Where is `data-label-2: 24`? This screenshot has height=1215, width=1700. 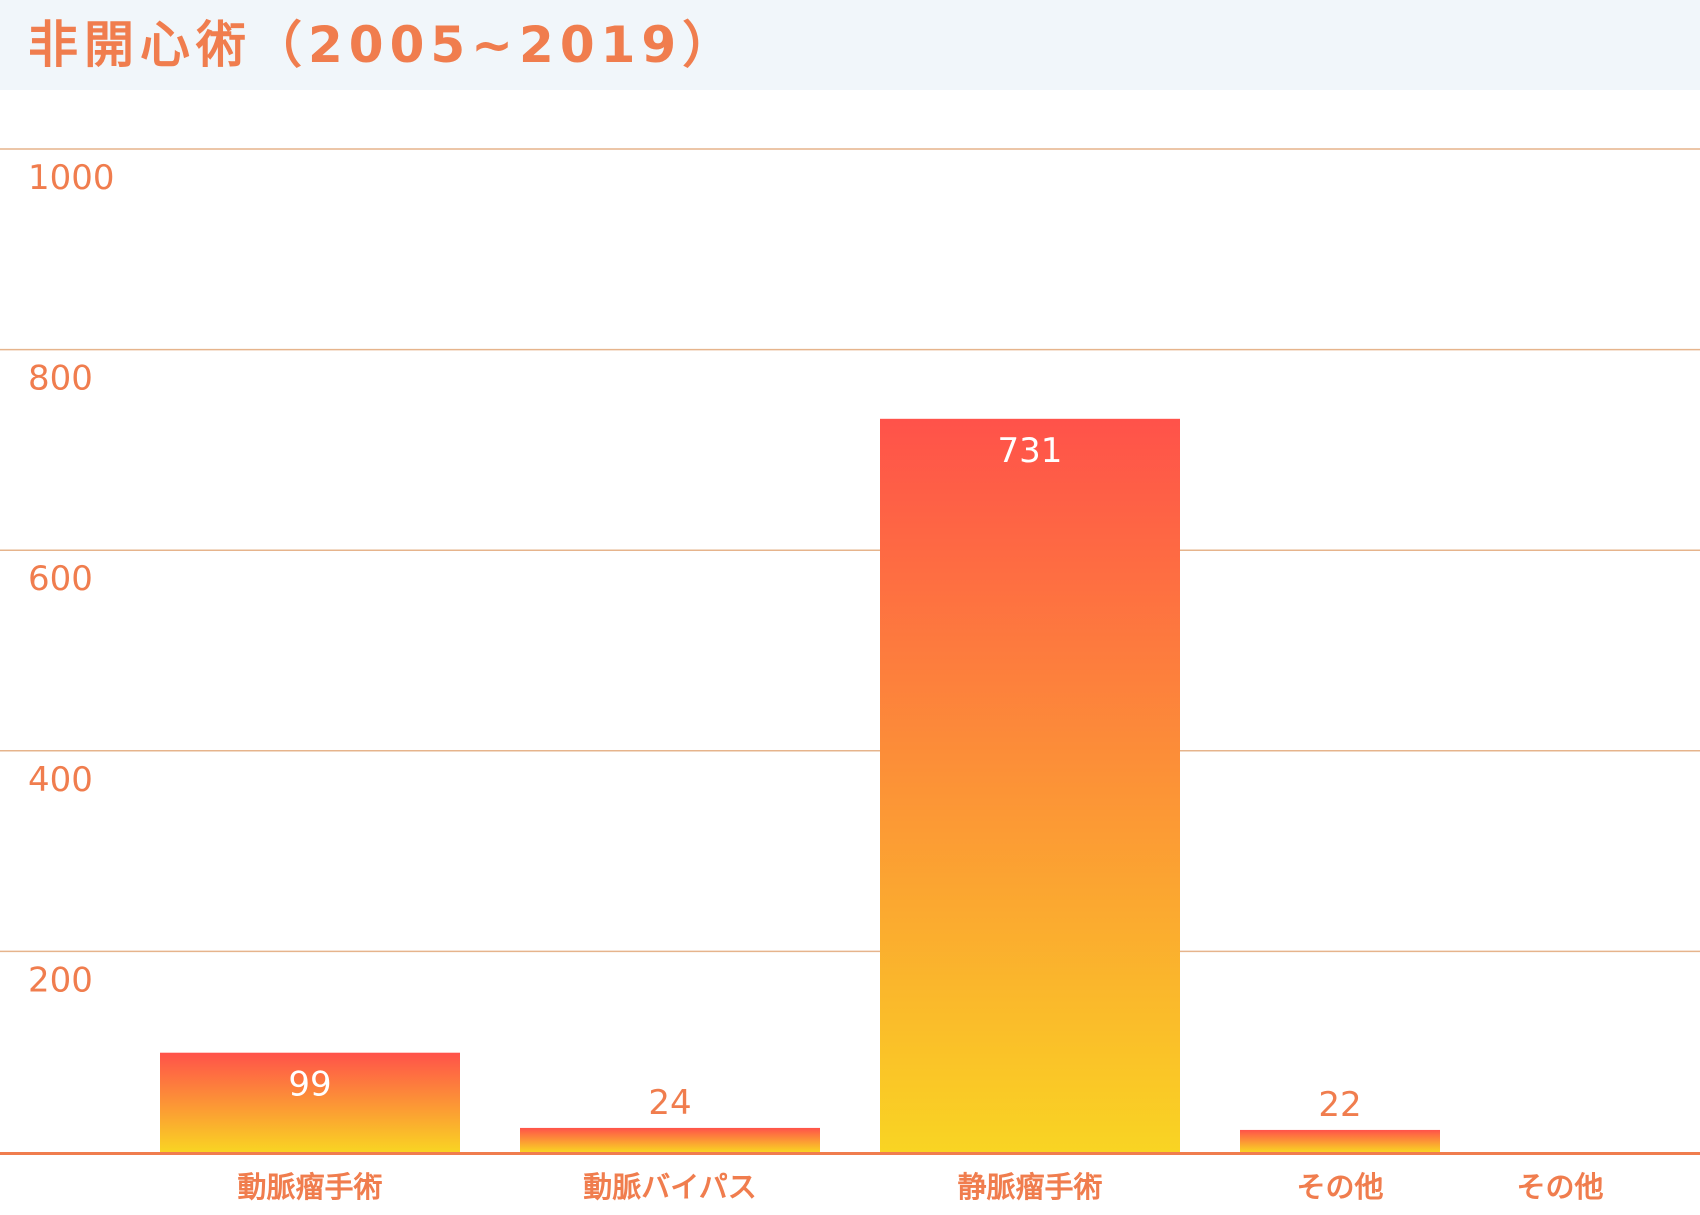 data-label-2: 24 is located at coordinates (669, 1103).